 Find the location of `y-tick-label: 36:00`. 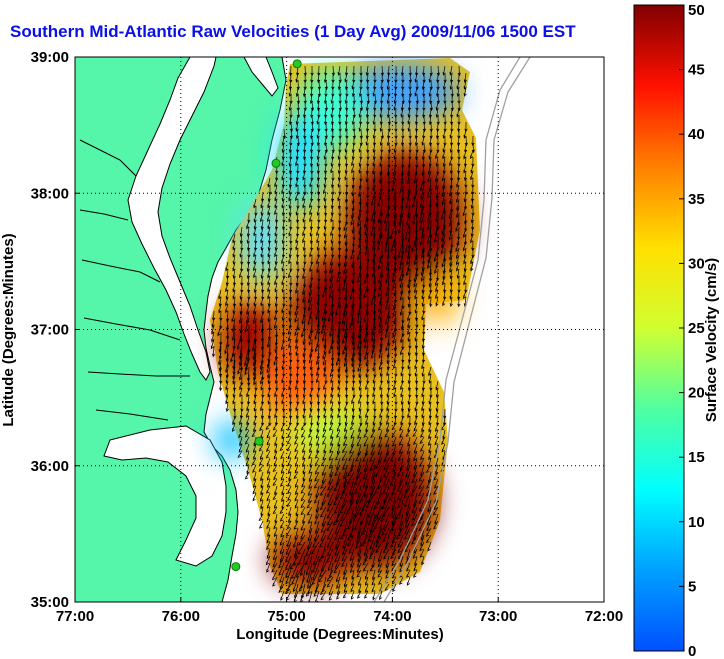

y-tick-label: 36:00 is located at coordinates (50, 466).